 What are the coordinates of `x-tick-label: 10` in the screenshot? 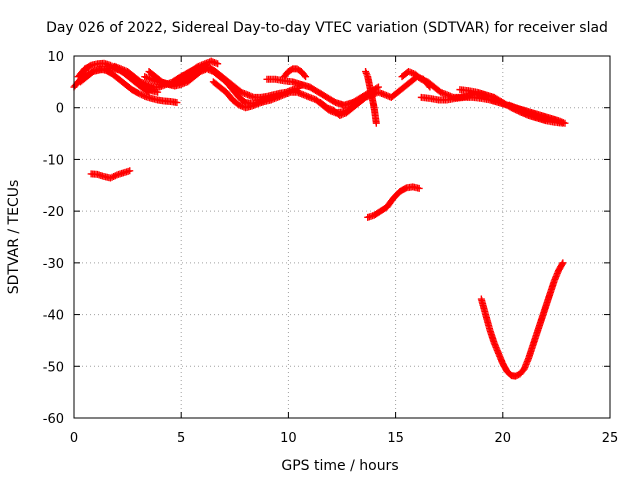 It's located at (288, 438).